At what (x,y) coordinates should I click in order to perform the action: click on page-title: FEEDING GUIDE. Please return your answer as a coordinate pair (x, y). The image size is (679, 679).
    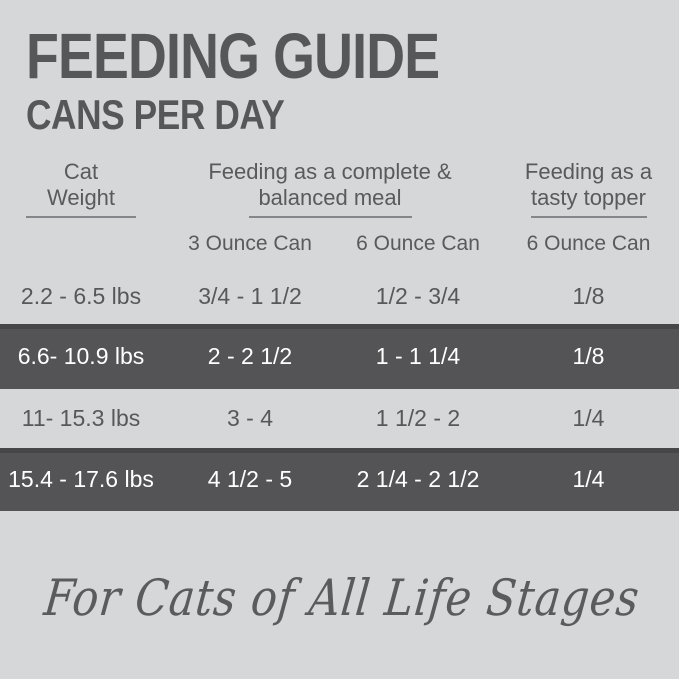
    Looking at the image, I should click on (233, 56).